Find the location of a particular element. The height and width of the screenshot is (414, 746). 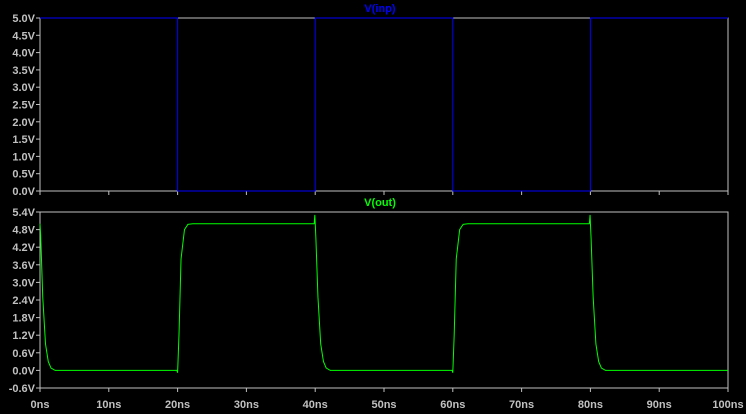

y-tick-label: 2.4V is located at coordinates (23, 301).